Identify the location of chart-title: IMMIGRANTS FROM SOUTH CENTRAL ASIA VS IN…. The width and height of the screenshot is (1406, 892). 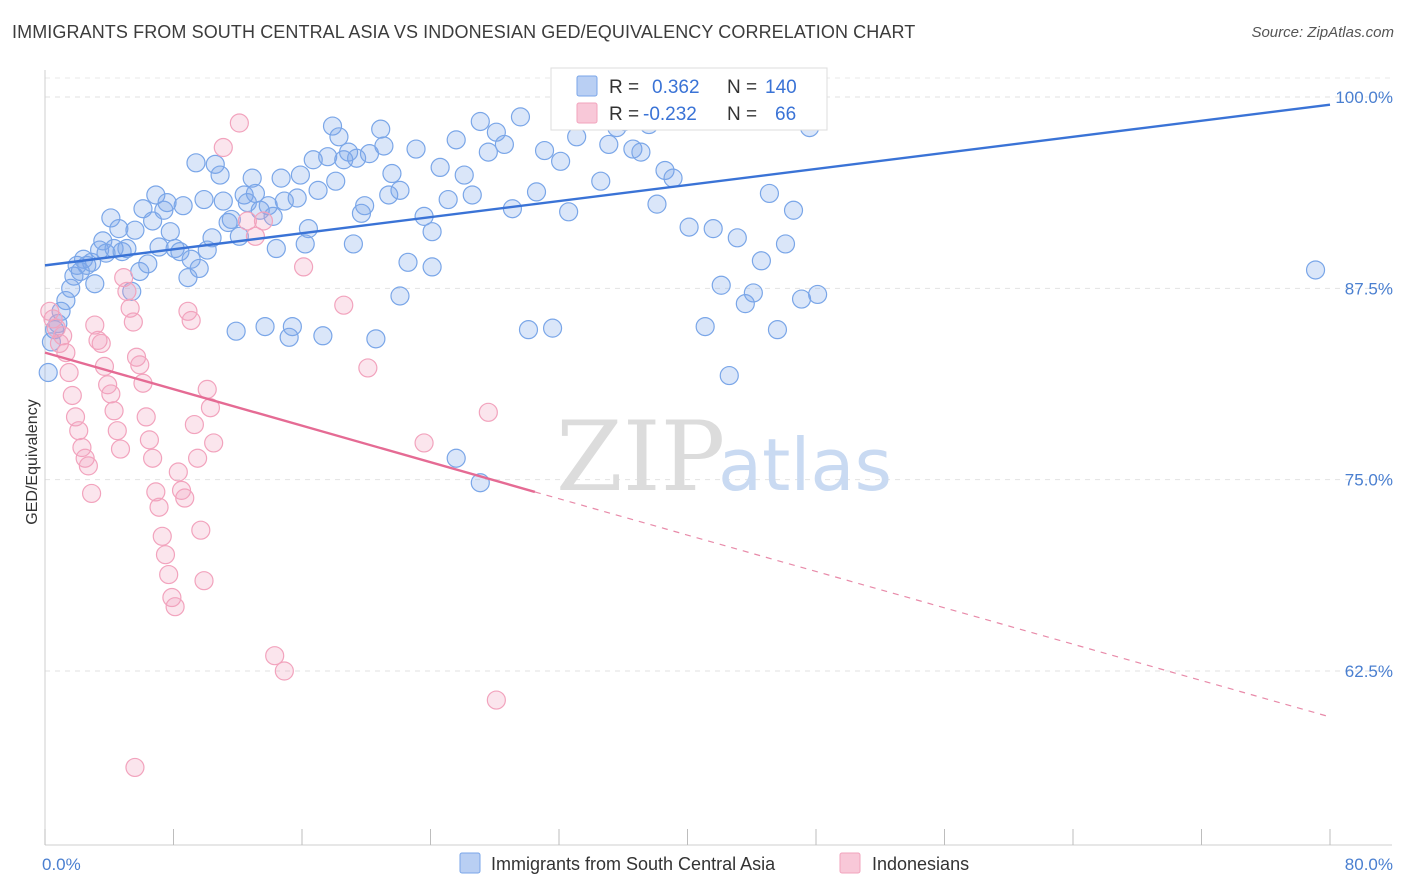
(464, 32).